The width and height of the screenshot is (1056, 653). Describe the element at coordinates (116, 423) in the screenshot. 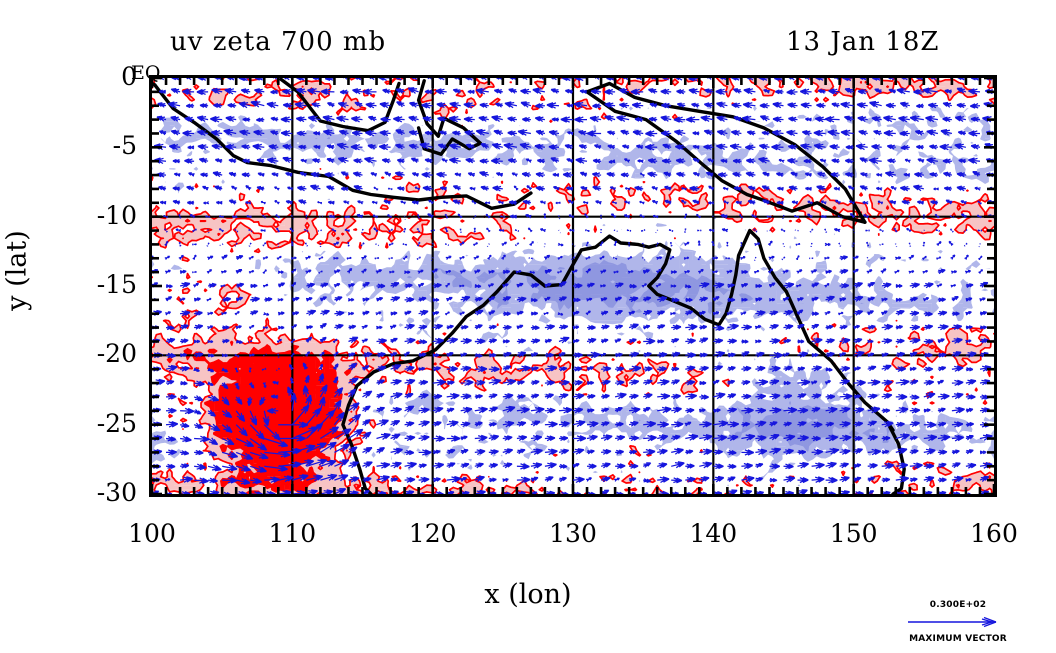

I see `y-tick-label: -25` at that location.